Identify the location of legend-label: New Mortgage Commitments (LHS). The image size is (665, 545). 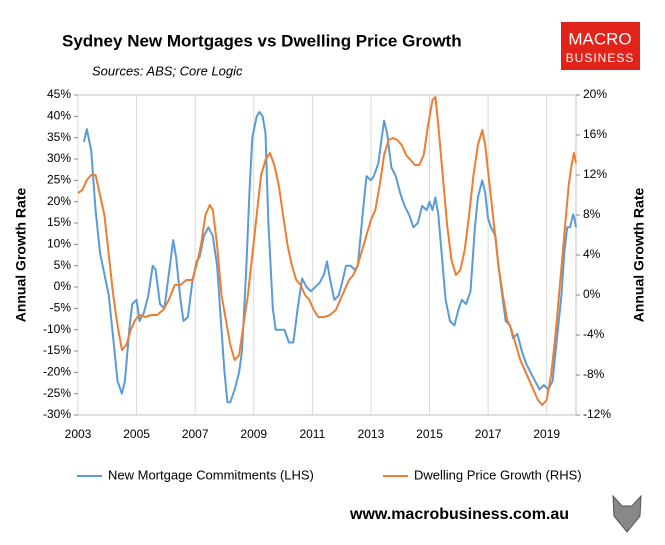
(211, 474).